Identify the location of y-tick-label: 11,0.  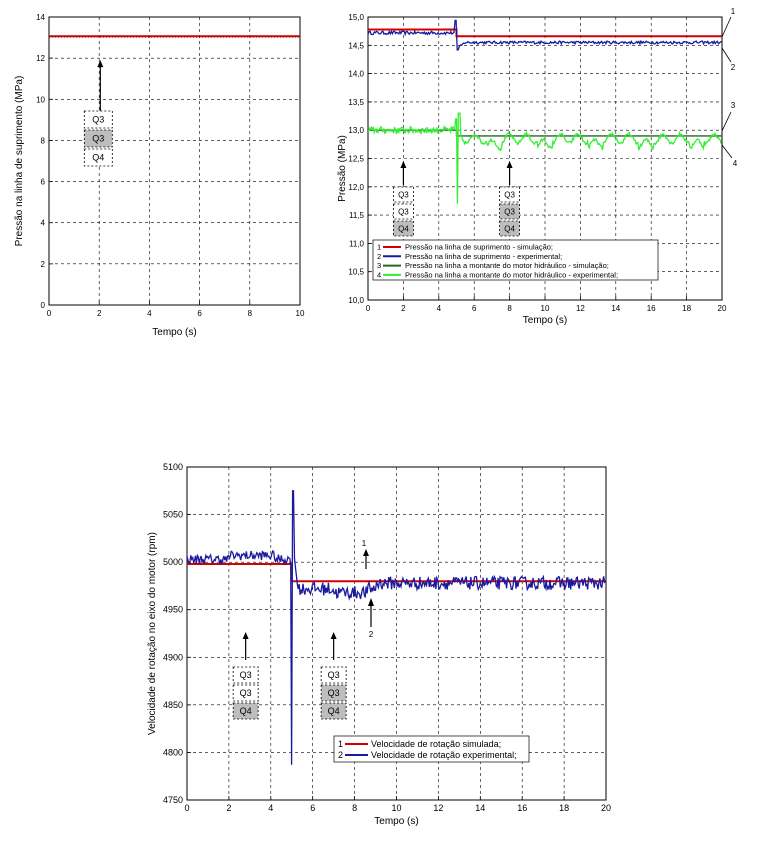
(357, 243).